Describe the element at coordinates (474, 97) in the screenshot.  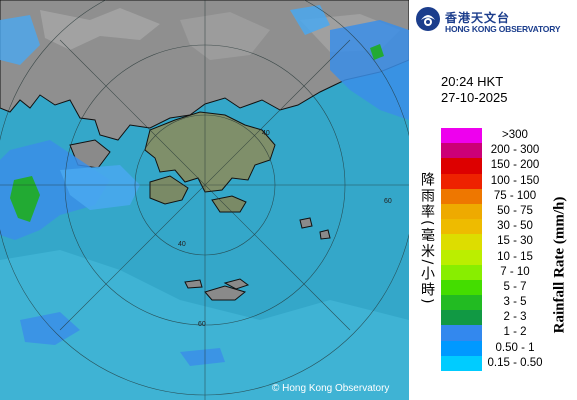
I see `date-text: 27-10-2025` at that location.